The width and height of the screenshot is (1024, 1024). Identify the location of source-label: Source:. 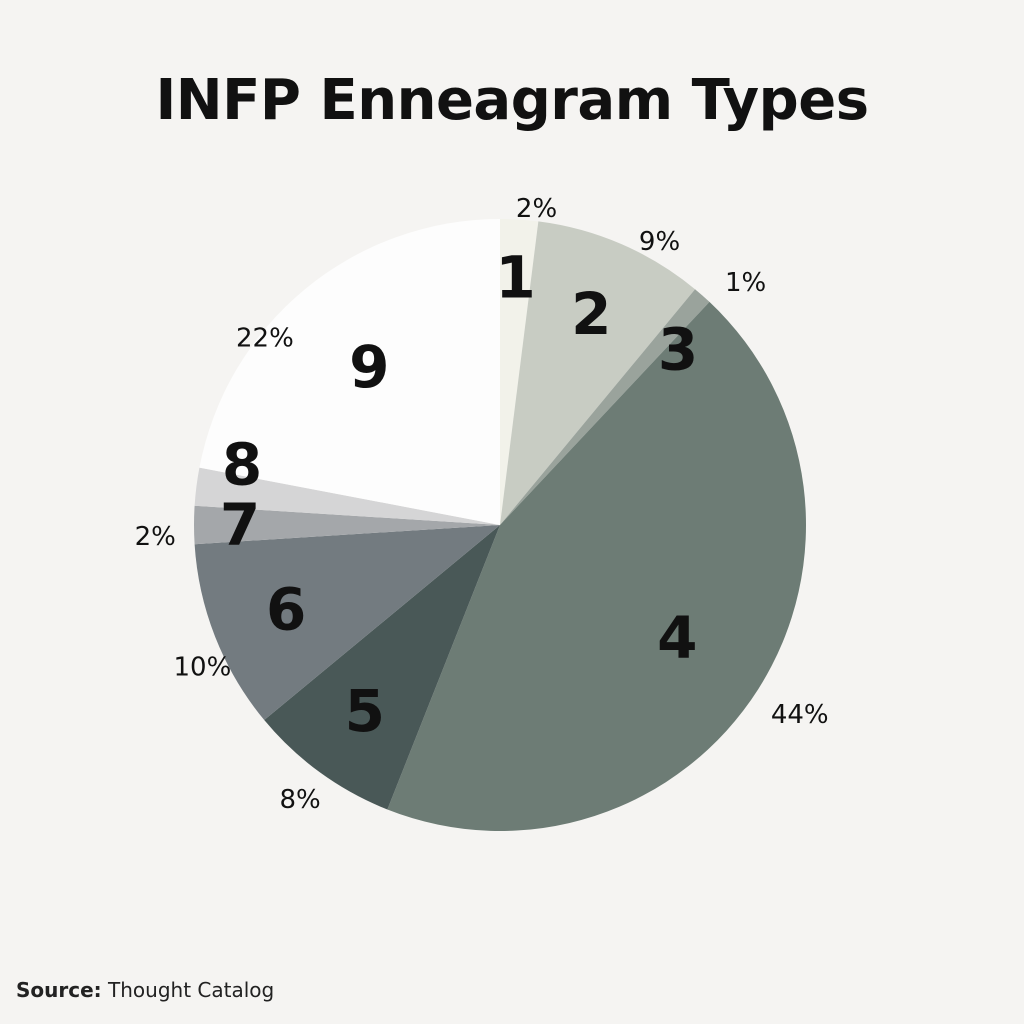
(59, 990).